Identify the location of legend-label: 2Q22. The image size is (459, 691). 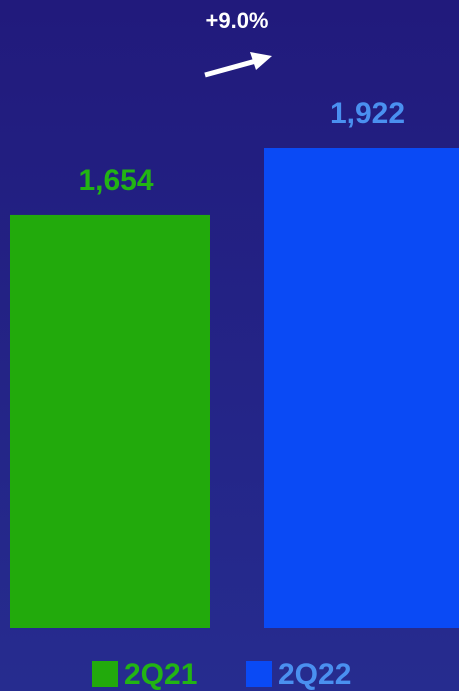
(314, 674).